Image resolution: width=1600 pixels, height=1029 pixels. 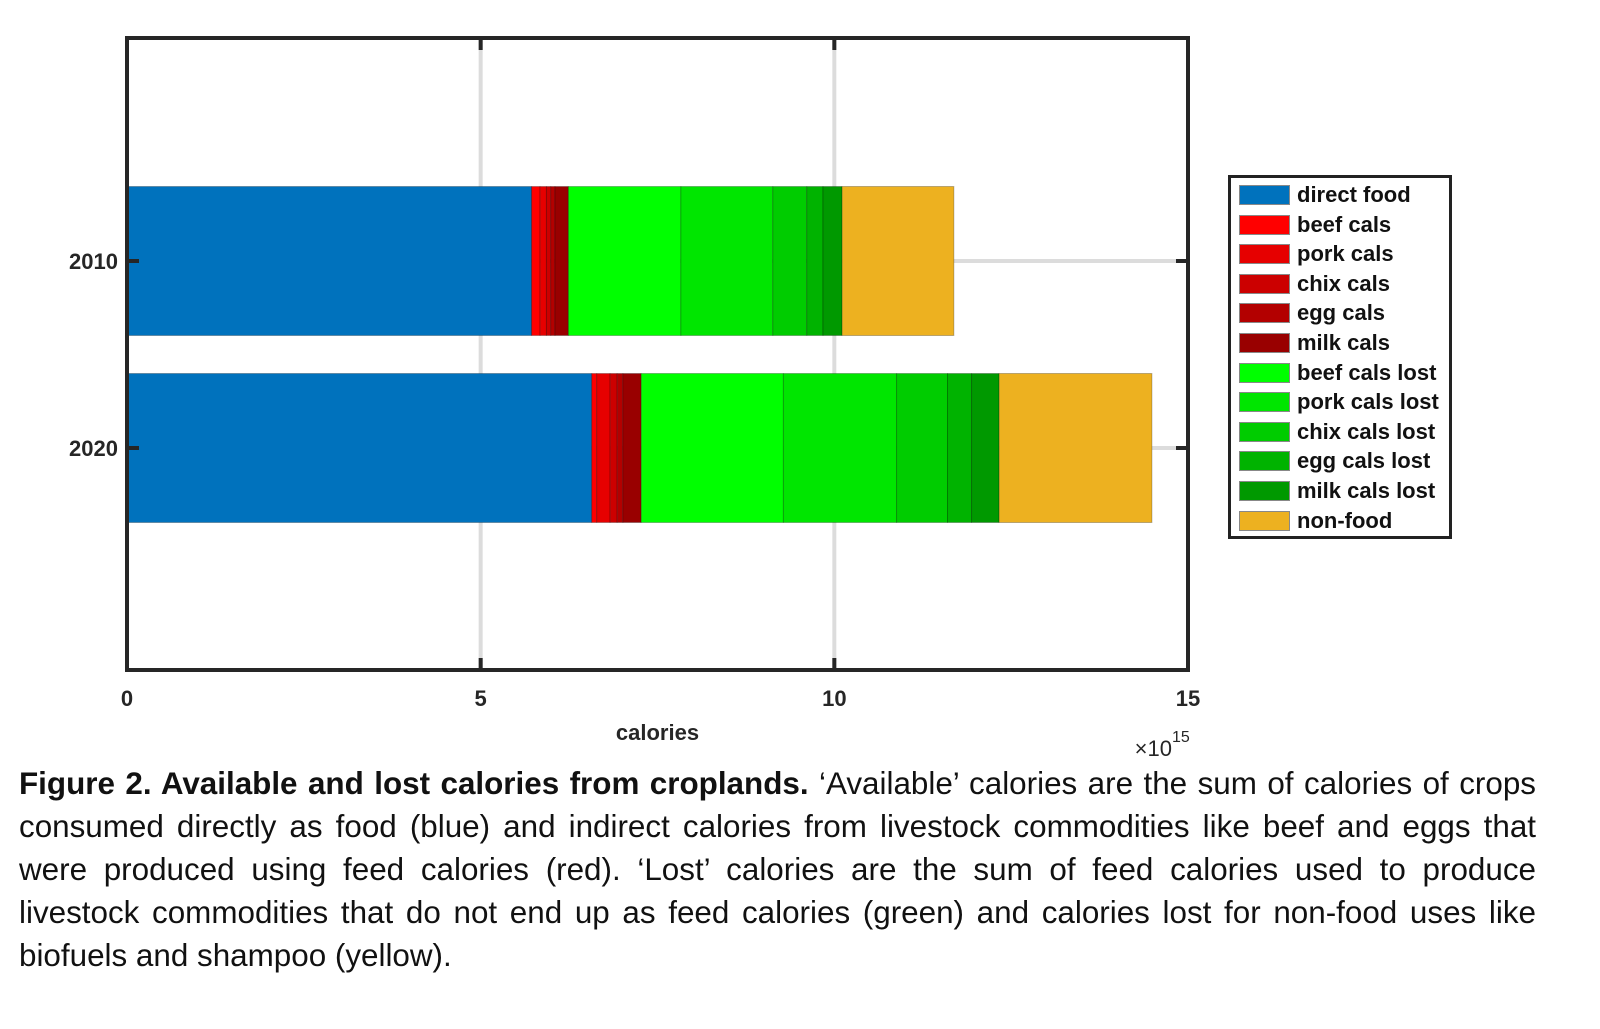 I want to click on x-tick-label: 0, so click(x=127, y=698).